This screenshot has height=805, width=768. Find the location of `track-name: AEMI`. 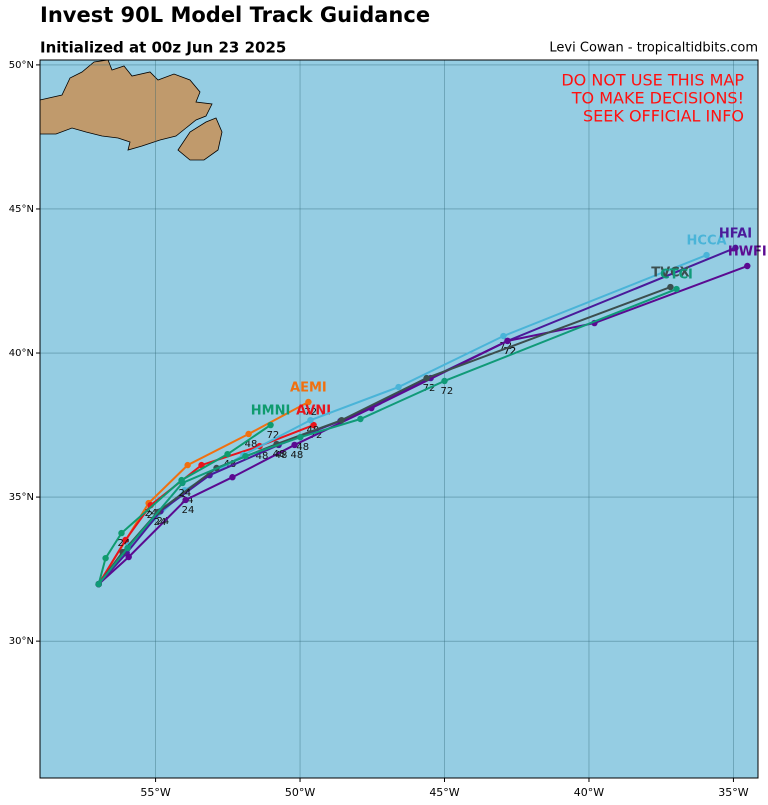

track-name: AEMI is located at coordinates (308, 388).